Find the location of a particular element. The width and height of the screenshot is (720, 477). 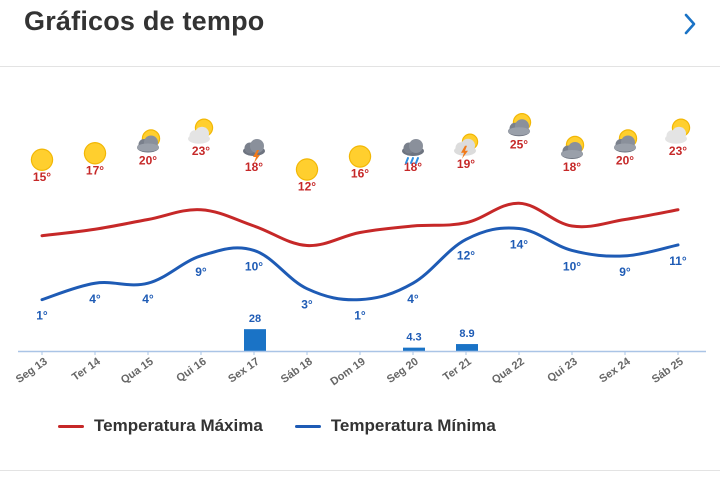

x-tick-label: Sáb 25 is located at coordinates (668, 371).